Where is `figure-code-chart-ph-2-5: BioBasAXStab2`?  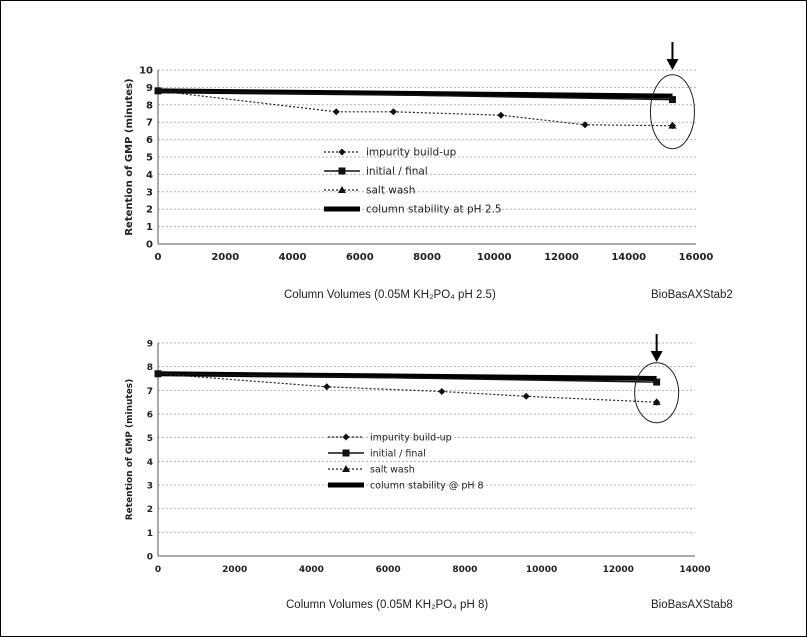
figure-code-chart-ph-2-5: BioBasAXStab2 is located at coordinates (692, 295).